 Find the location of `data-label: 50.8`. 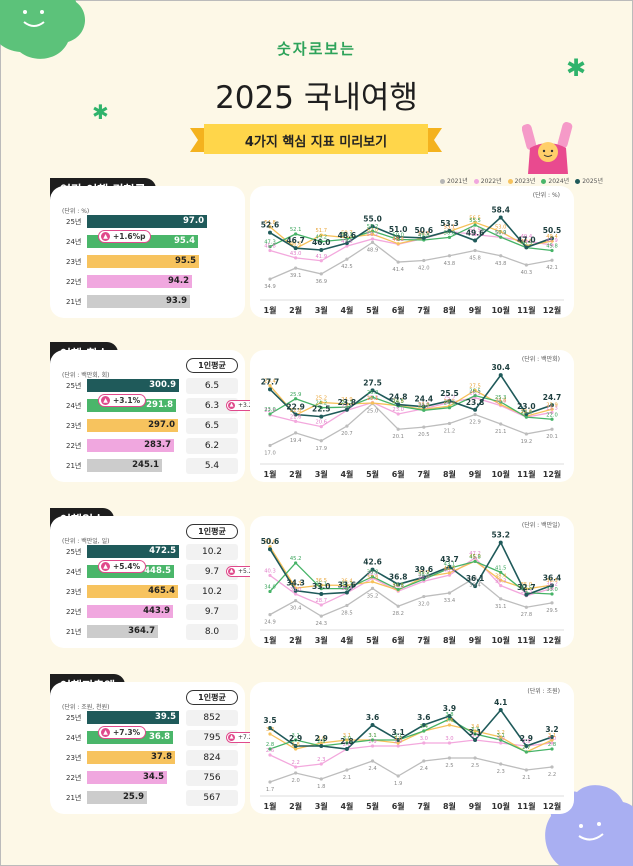

data-label: 50.8 is located at coordinates (501, 233).